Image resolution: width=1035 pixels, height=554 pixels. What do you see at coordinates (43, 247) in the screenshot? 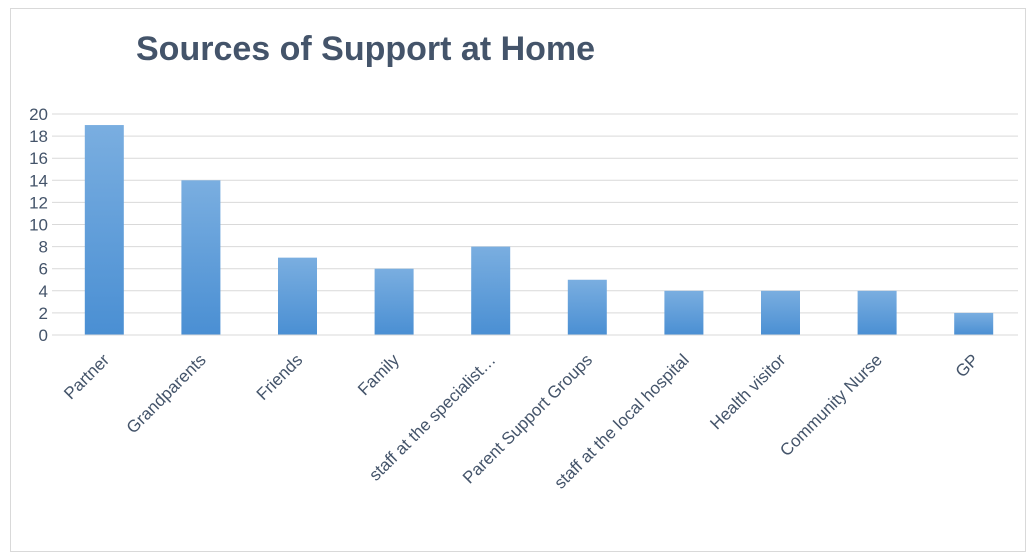
I see `y-tick-label: 8` at bounding box center [43, 247].